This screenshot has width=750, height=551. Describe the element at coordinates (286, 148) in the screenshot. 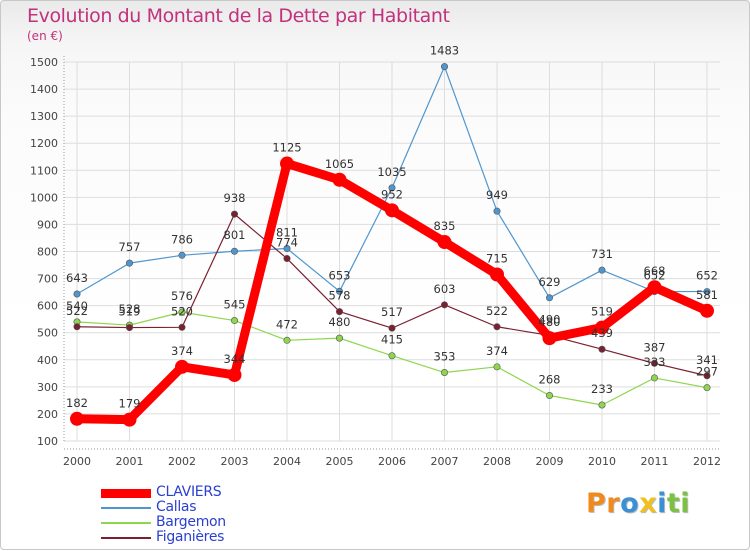

I see `data-label: 1125` at that location.